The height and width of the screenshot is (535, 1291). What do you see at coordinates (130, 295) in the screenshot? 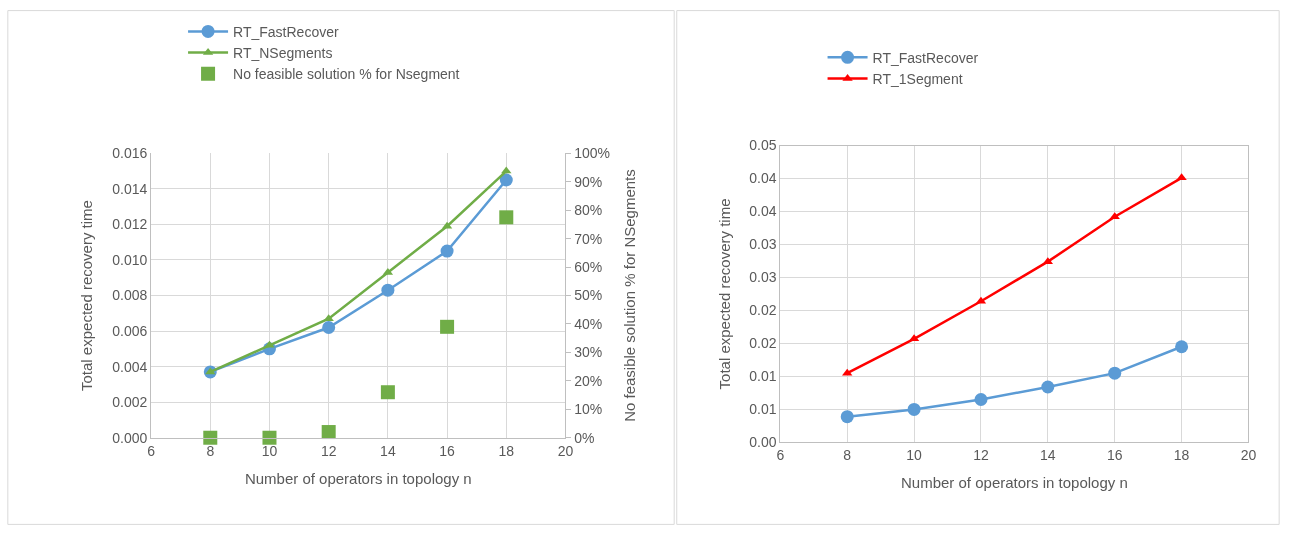
I see `y-tick-label: 0.008` at bounding box center [130, 295].